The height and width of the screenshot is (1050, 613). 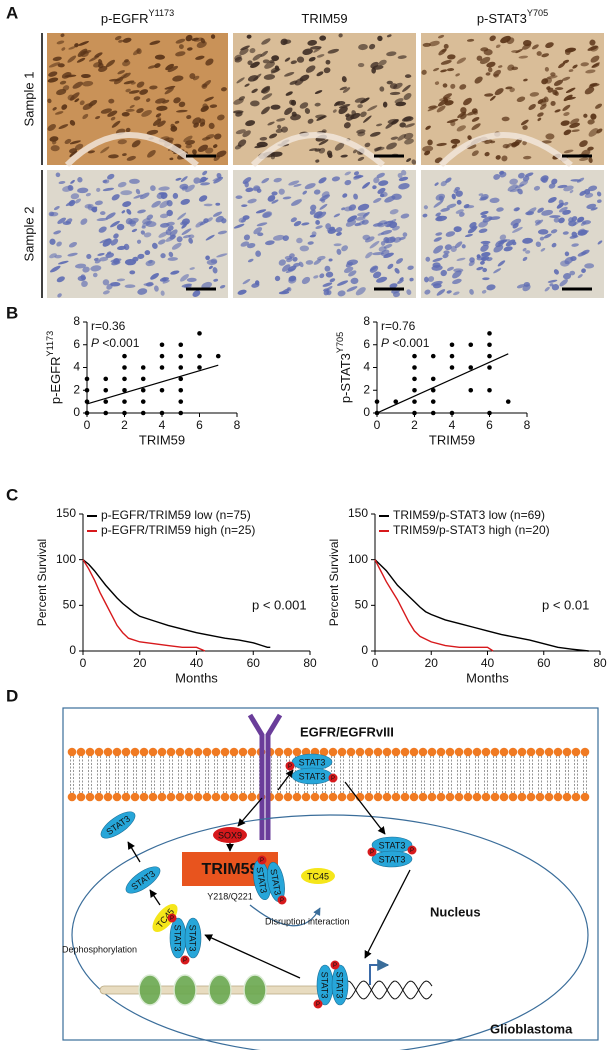 I want to click on x-tick-label: 20, so click(x=432, y=663).